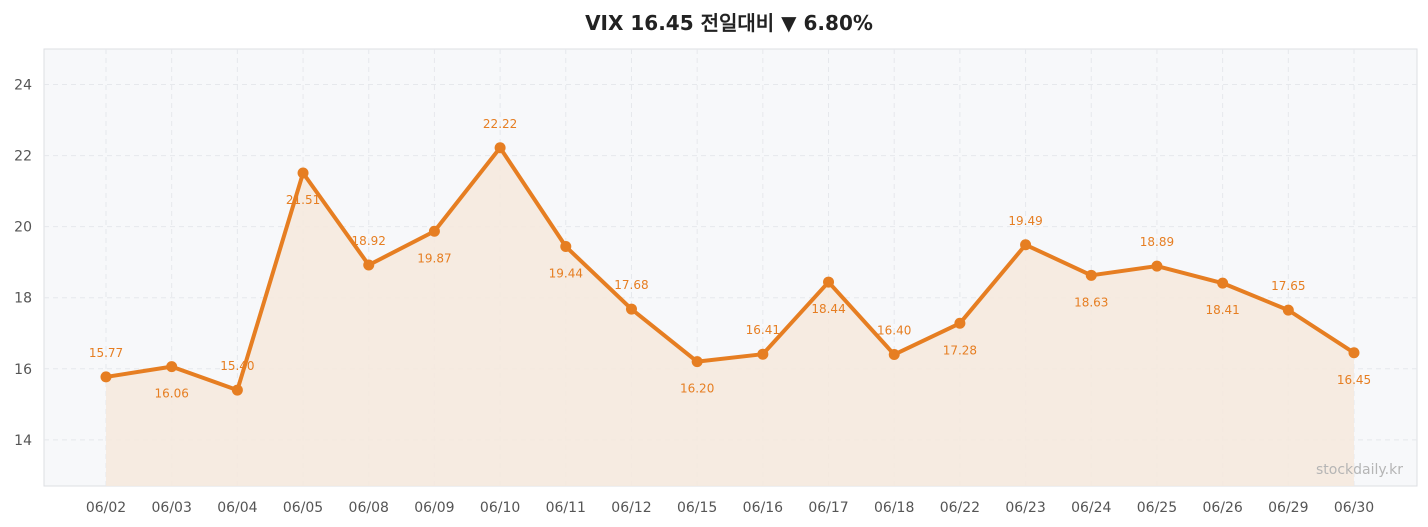  I want to click on data-label: 18.89, so click(1157, 242).